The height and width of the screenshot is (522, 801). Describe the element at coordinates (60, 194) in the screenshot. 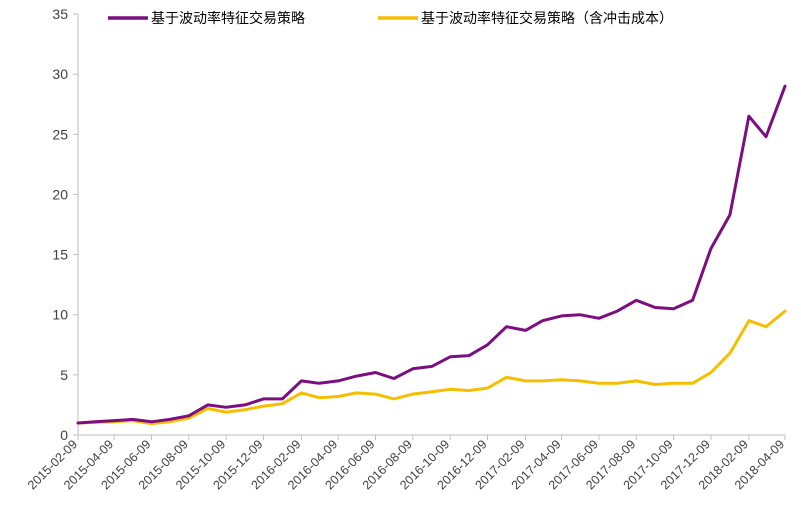

I see `y-tick-label: 20` at that location.